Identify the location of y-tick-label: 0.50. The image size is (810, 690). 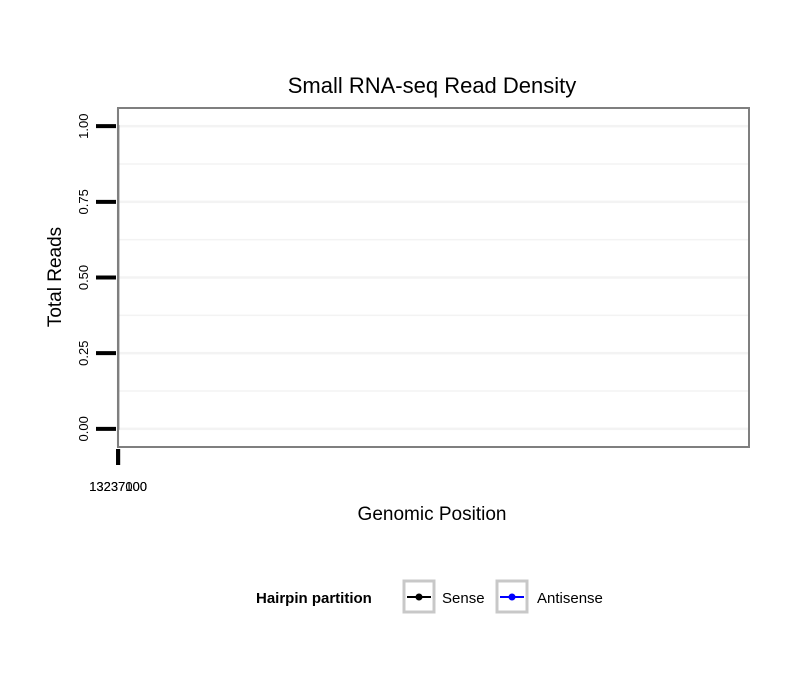
(83, 277).